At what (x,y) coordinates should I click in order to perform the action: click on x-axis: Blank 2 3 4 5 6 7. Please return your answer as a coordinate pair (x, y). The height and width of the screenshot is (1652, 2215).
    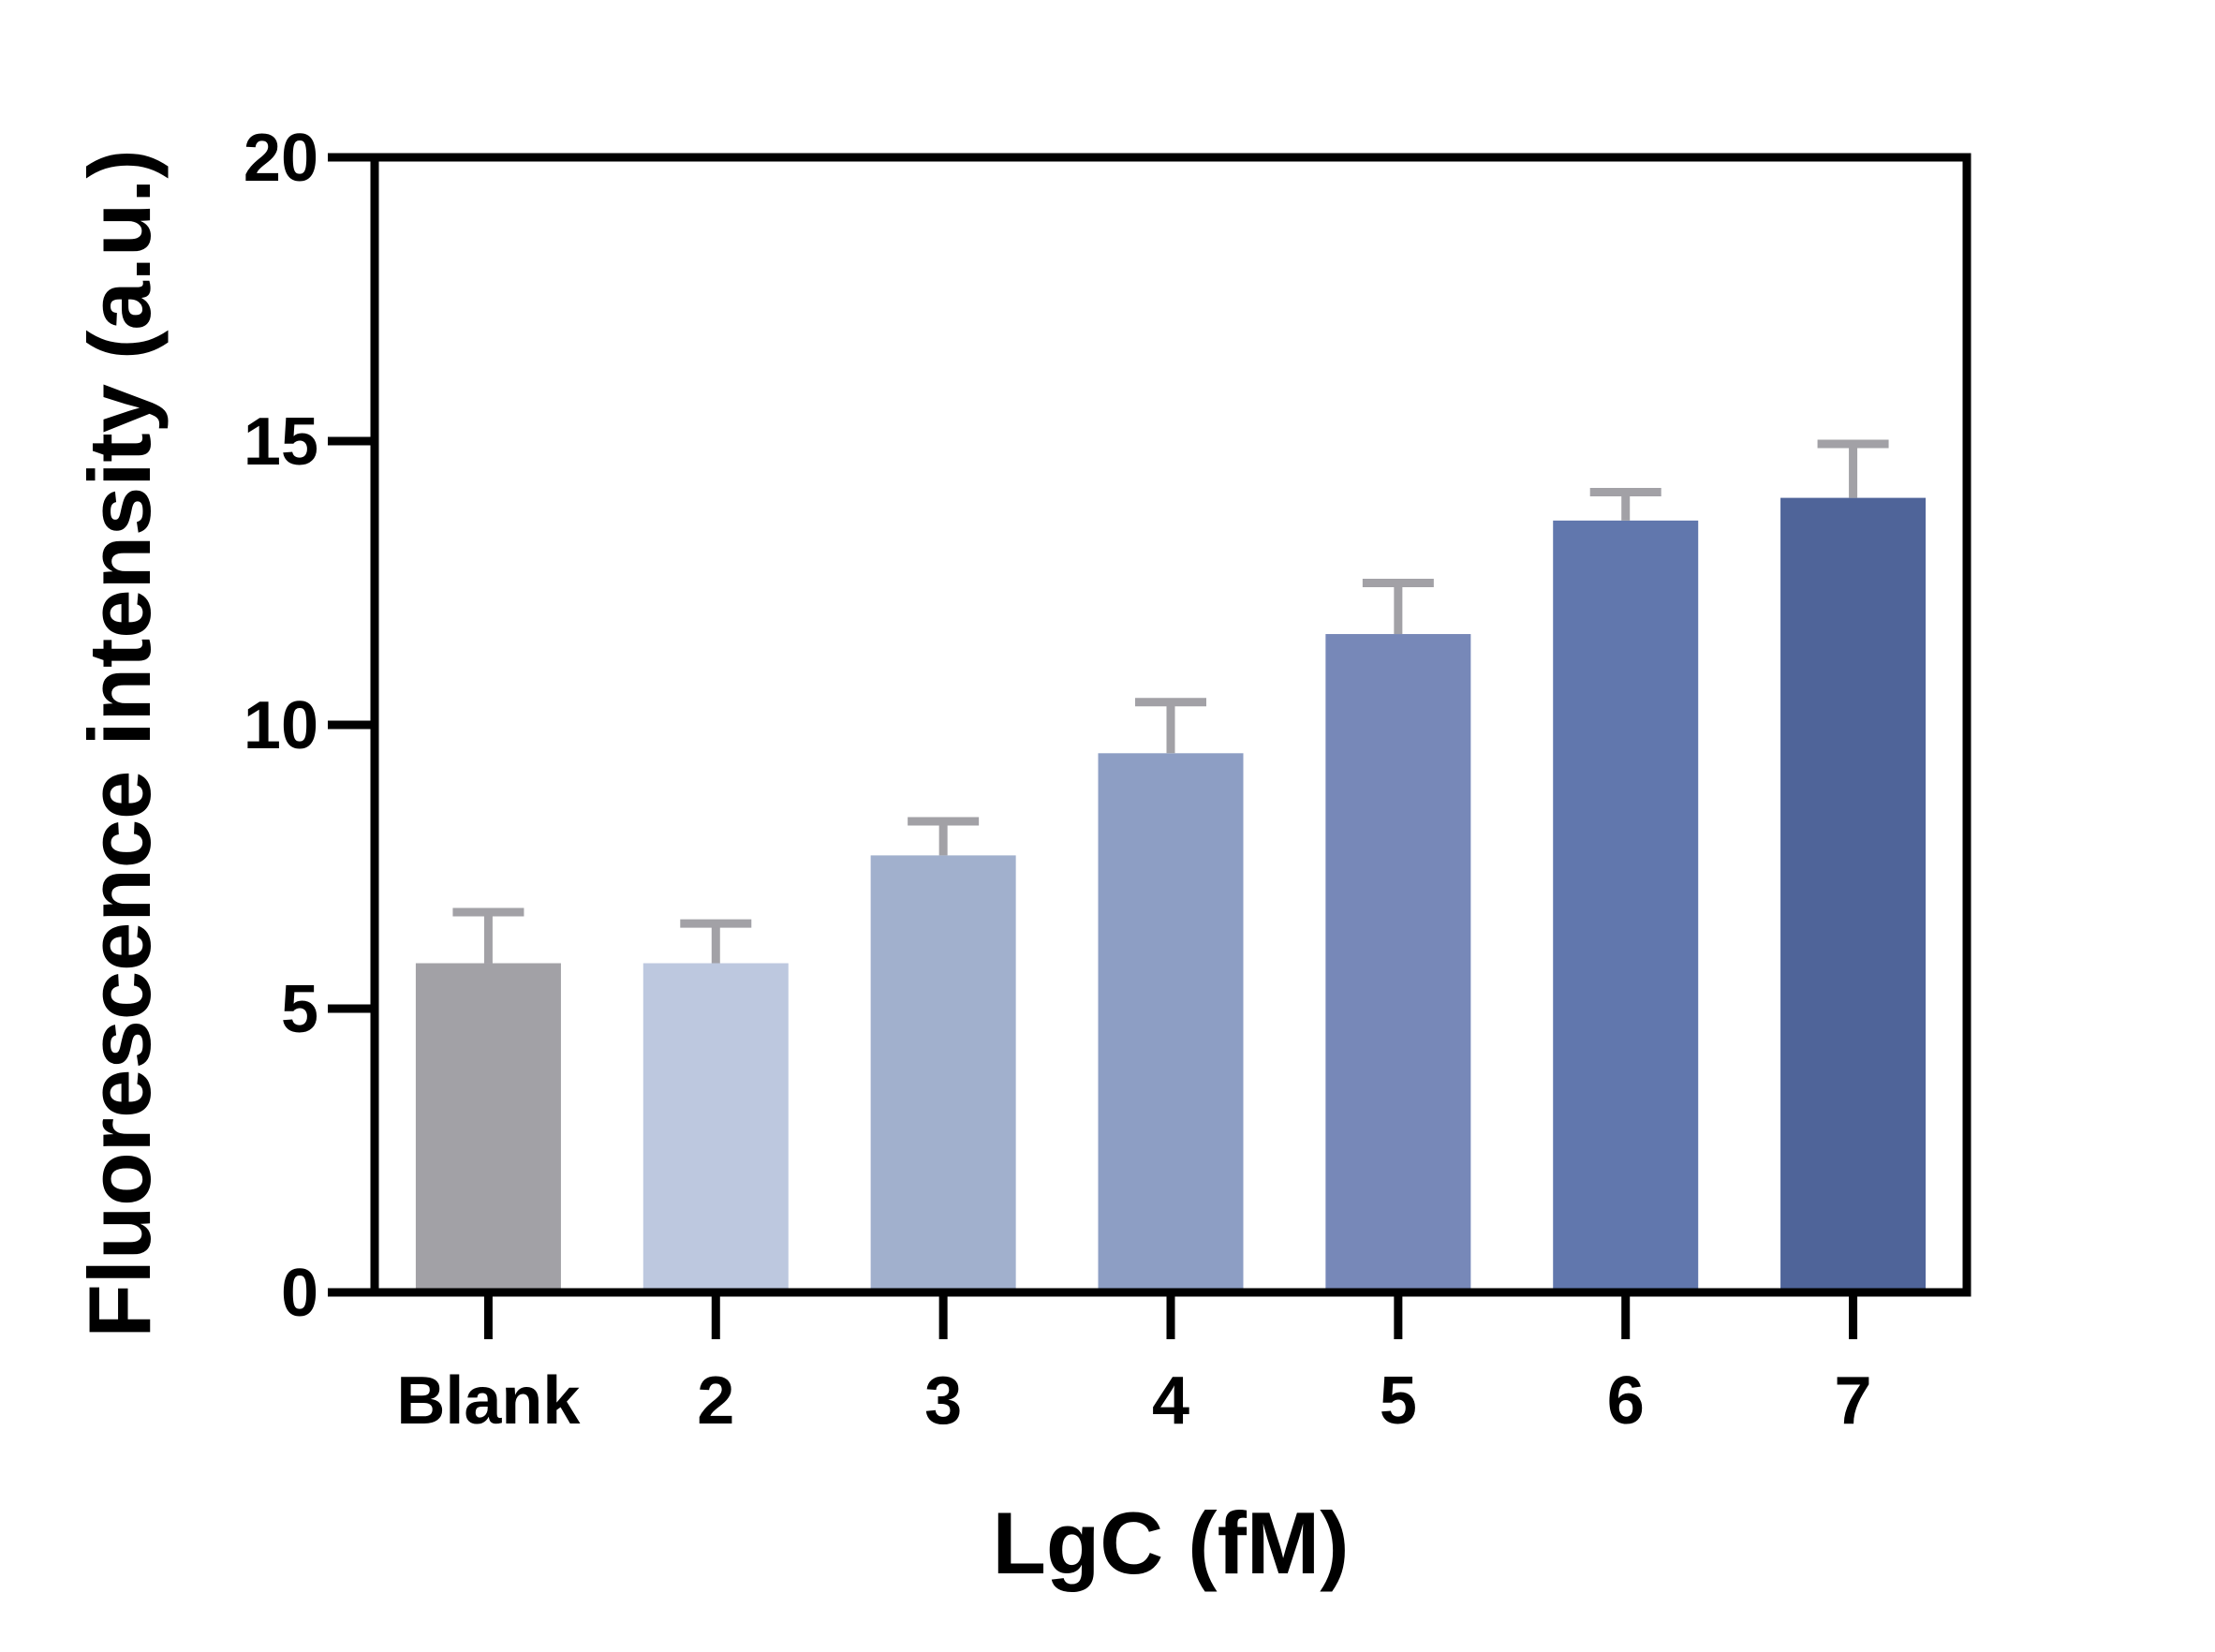
    Looking at the image, I should click on (1134, 1365).